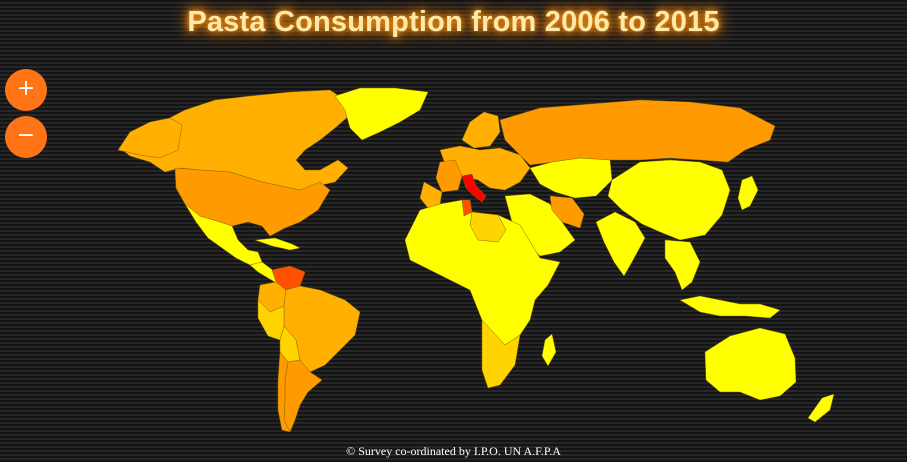  What do you see at coordinates (750, 364) in the screenshot?
I see `region-australia` at bounding box center [750, 364].